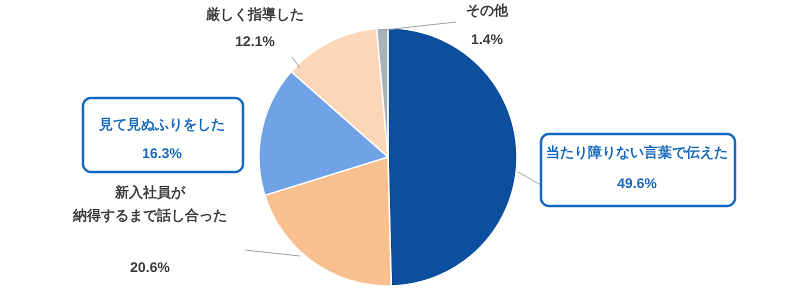 This screenshot has height=303, width=790. What do you see at coordinates (162, 153) in the screenshot?
I see `data-label: 16.3%` at bounding box center [162, 153].